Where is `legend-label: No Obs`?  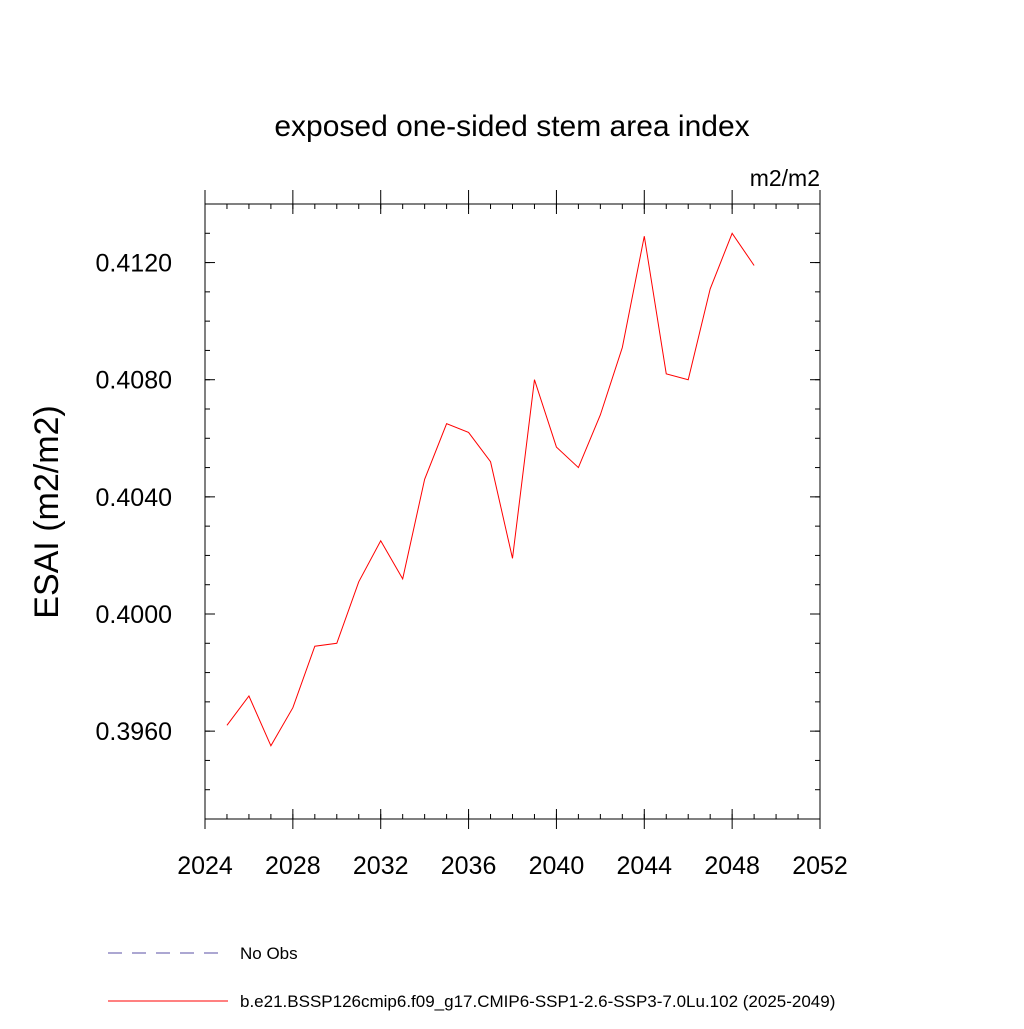 legend-label: No Obs is located at coordinates (269, 953).